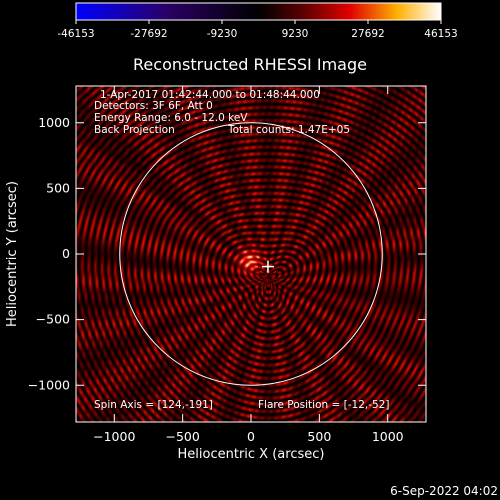  I want to click on y-tick-label: 1000, so click(54, 122).